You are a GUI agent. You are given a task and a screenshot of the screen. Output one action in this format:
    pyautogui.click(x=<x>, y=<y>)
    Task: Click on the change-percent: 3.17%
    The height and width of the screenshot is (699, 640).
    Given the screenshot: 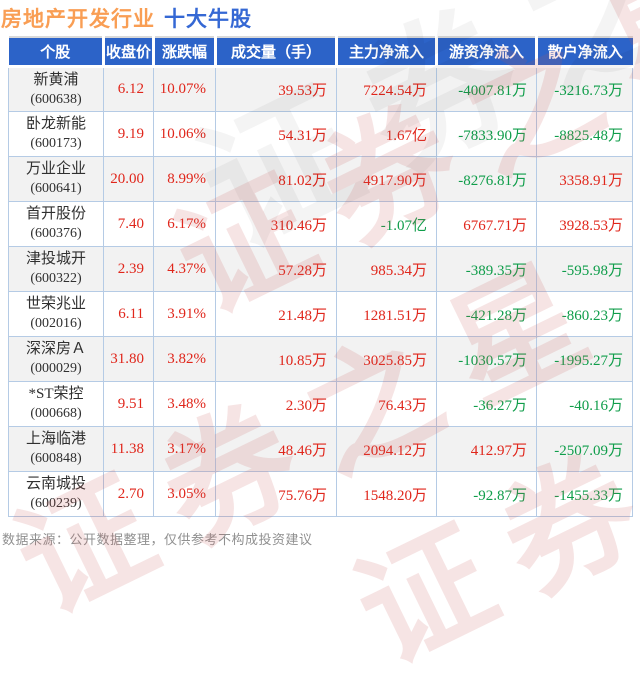 What is the action you would take?
    pyautogui.click(x=184, y=449)
    